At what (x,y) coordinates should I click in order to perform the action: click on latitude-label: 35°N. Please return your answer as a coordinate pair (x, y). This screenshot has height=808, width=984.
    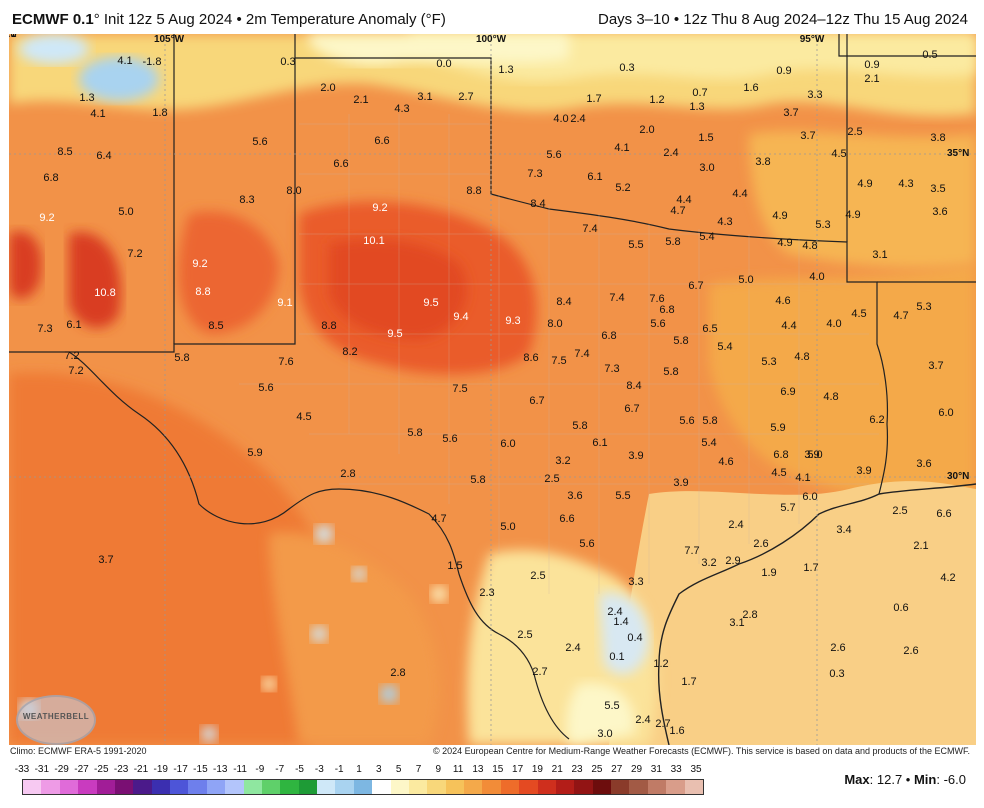
    Looking at the image, I should click on (958, 153).